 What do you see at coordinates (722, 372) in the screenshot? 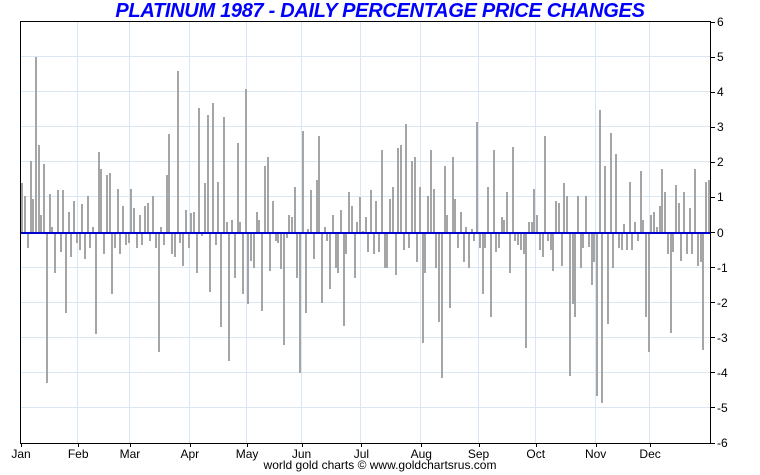
I see `y-axis-label: -4` at bounding box center [722, 372].